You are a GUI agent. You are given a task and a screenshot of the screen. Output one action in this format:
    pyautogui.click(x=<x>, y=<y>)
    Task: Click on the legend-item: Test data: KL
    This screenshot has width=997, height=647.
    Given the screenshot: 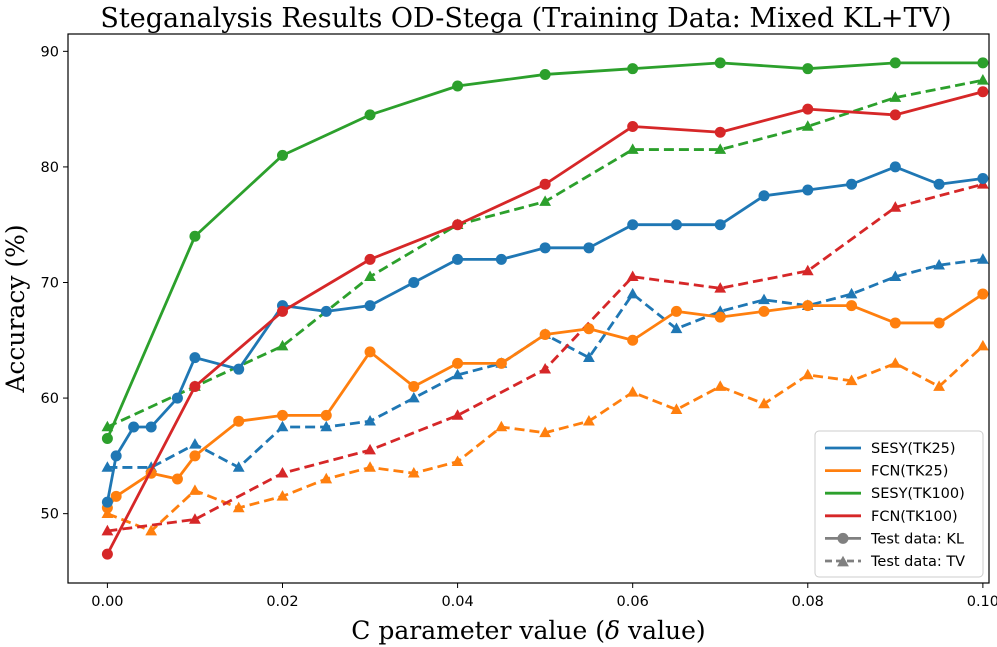 What is the action you would take?
    pyautogui.click(x=894, y=539)
    